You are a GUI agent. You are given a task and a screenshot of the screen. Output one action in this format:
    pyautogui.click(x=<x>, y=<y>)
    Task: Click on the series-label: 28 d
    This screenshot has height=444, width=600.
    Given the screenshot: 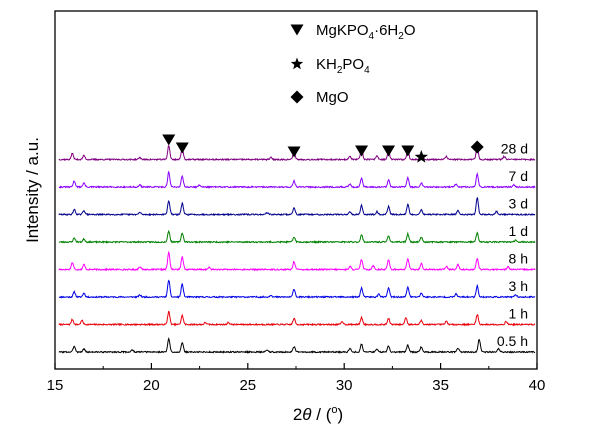 What is the action you would take?
    pyautogui.click(x=514, y=149)
    